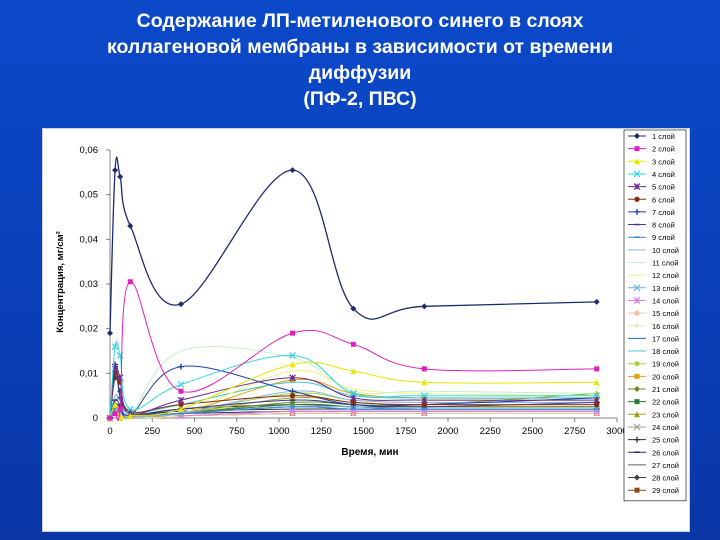  Describe the element at coordinates (95, 418) in the screenshot. I see `y-tick-label: 0` at that location.